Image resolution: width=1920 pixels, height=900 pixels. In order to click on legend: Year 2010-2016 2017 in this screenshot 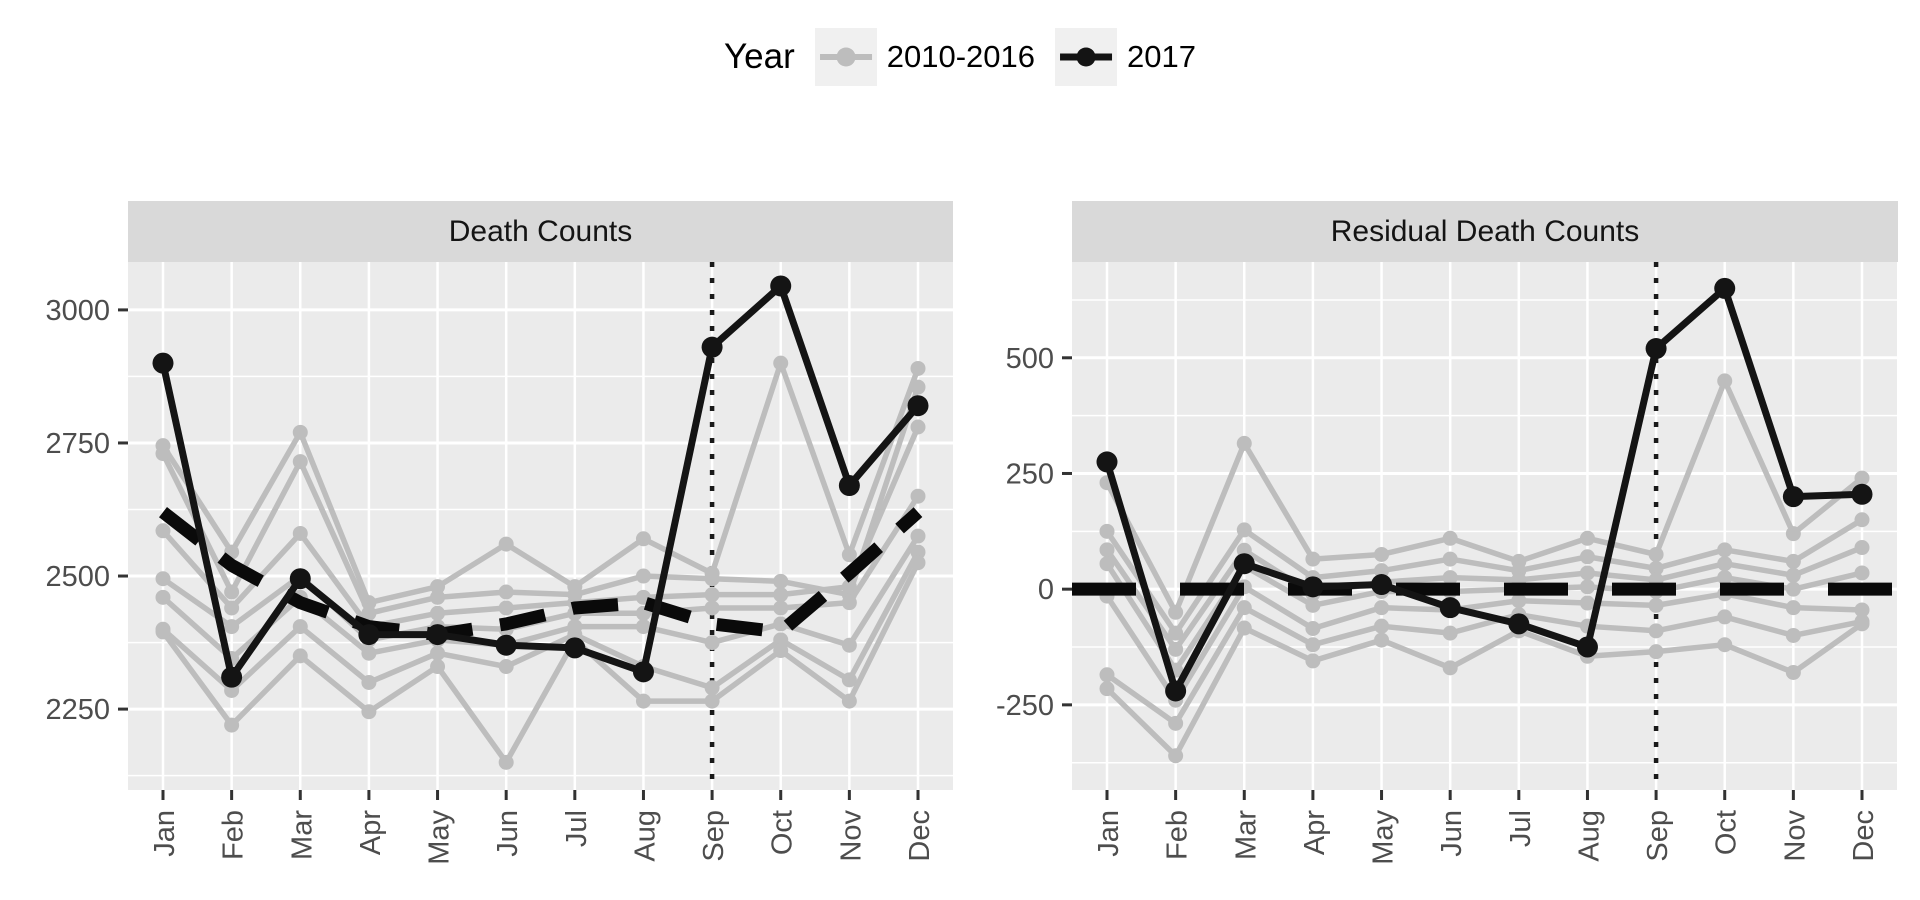, I will do `click(960, 57)`.